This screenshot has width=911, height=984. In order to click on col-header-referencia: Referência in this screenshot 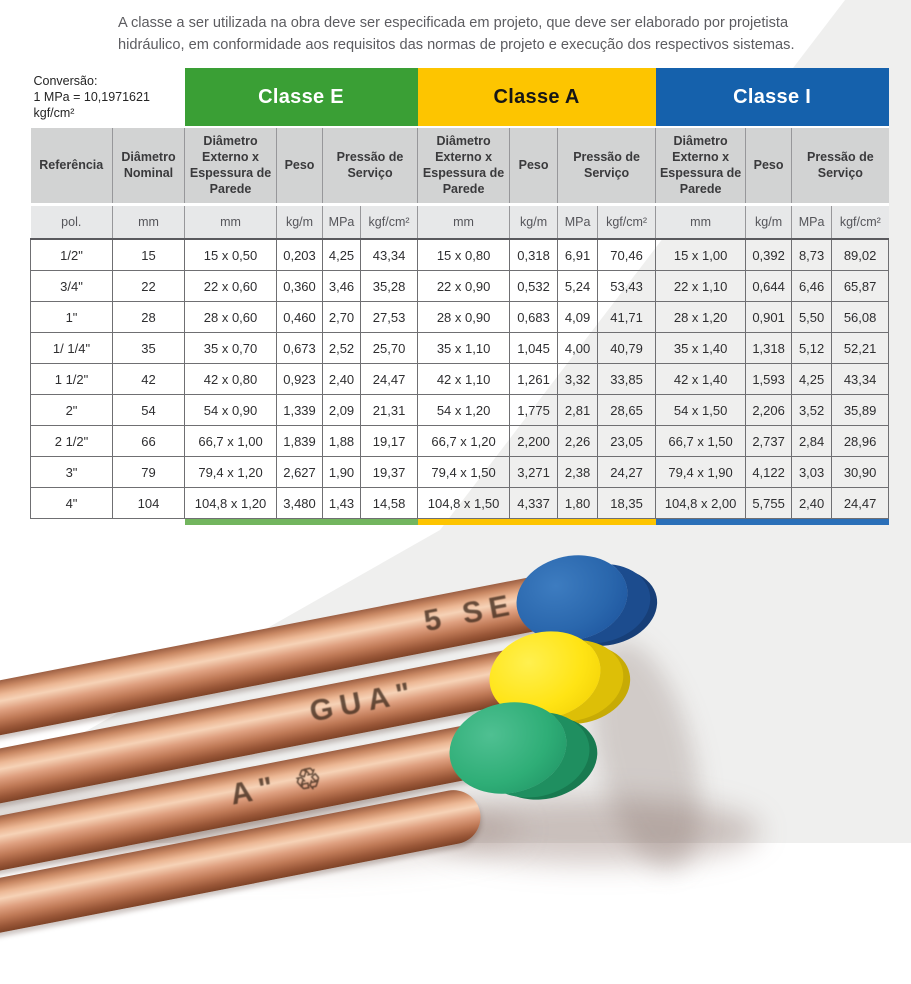, I will do `click(71, 166)`.